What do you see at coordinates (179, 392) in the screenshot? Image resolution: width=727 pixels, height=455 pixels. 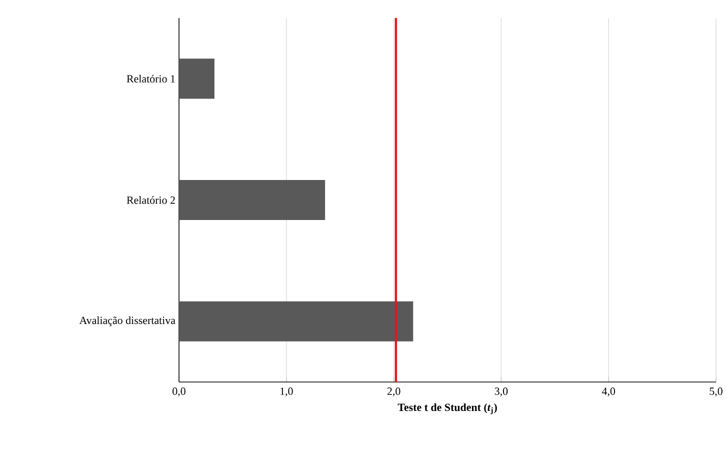 I see `x-tick-label: 0,0` at bounding box center [179, 392].